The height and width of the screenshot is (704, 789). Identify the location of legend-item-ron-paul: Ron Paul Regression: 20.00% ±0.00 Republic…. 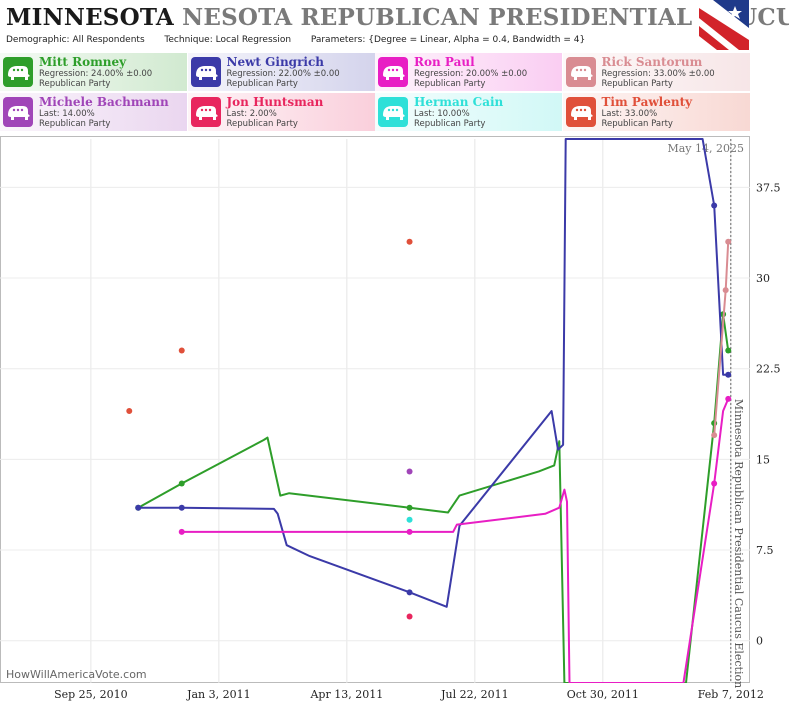
(468, 72).